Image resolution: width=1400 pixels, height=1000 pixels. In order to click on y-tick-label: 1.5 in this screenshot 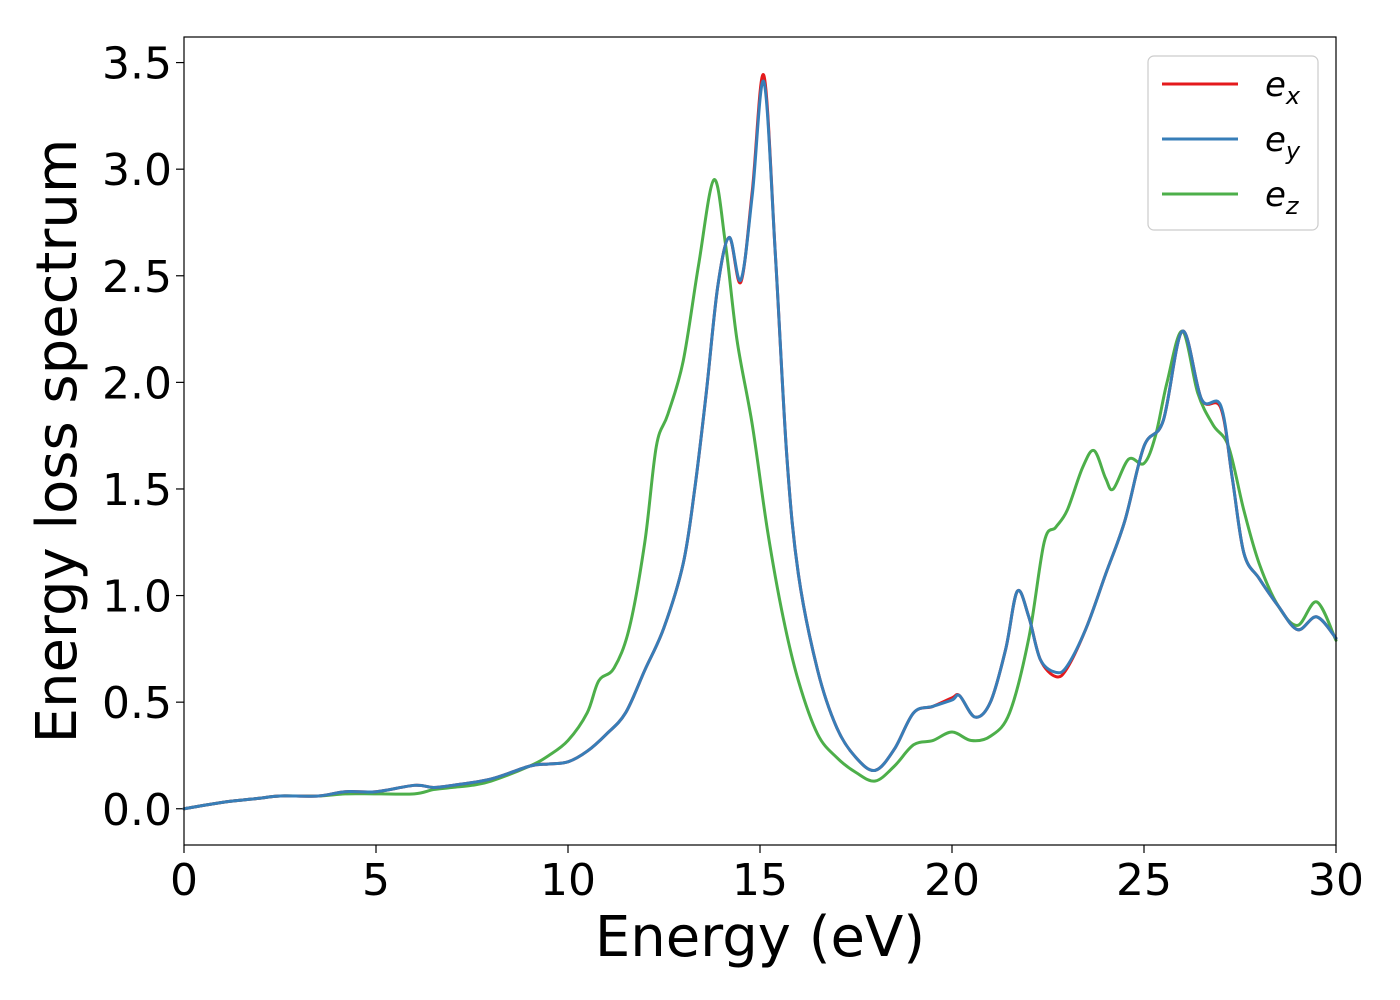, I will do `click(137, 490)`.